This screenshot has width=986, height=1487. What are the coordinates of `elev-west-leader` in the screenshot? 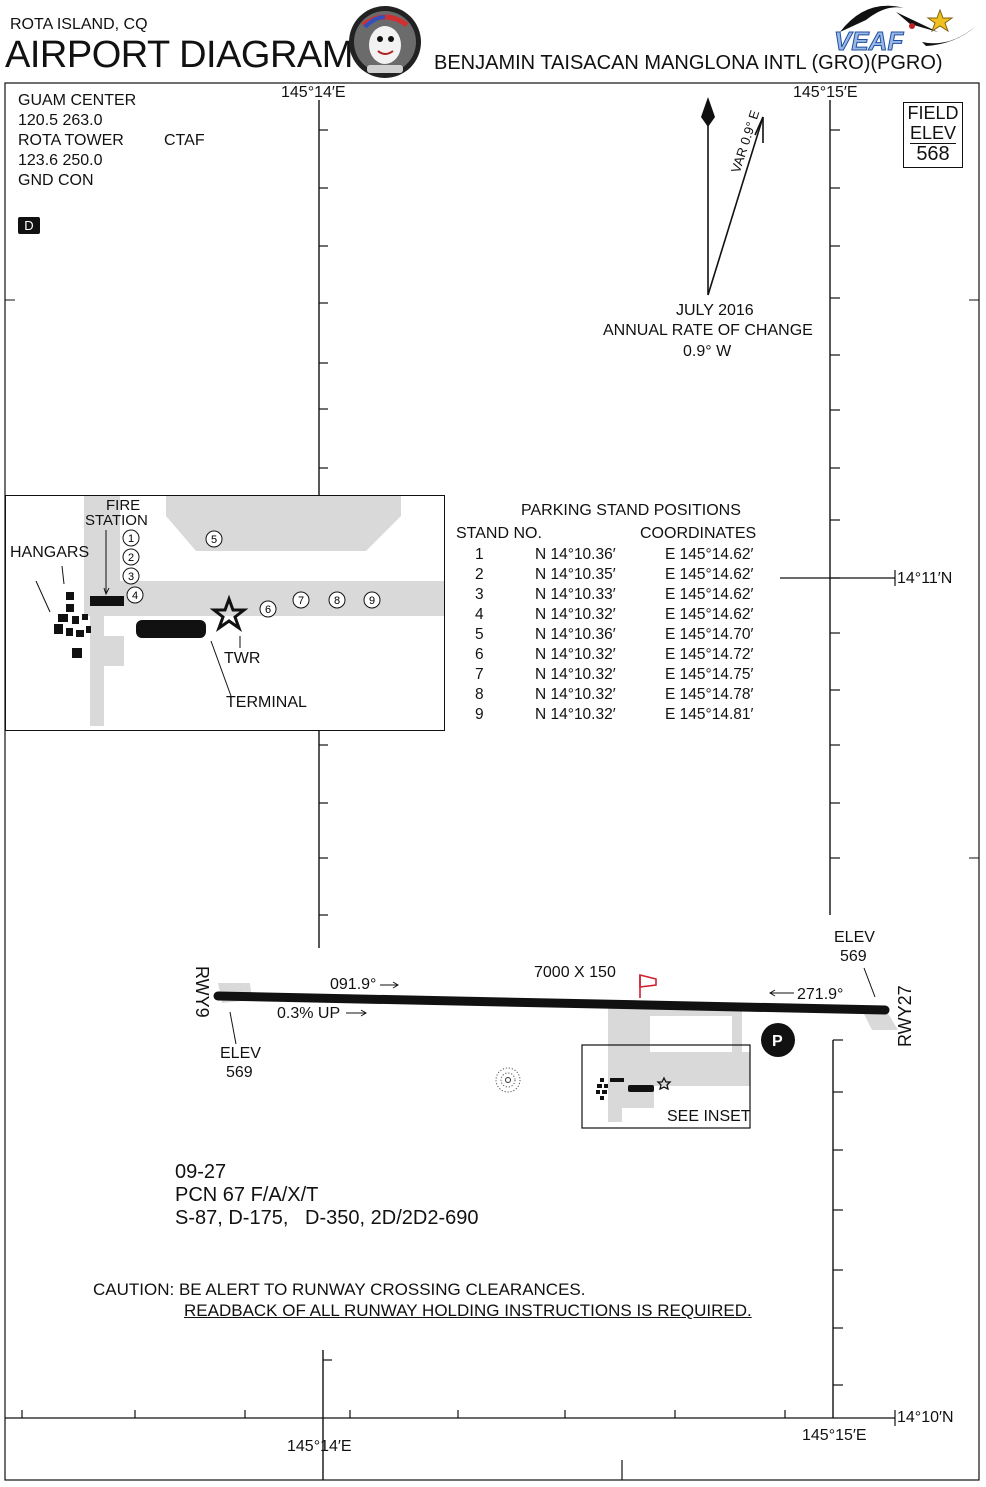 It's located at (233, 1028).